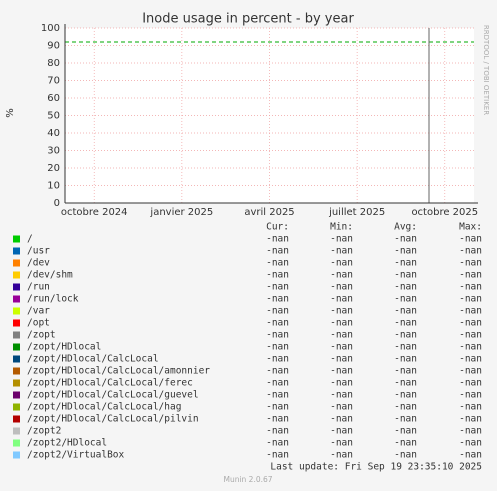 Image resolution: width=497 pixels, height=491 pixels. I want to click on y-tick-label: 50, so click(53, 116).